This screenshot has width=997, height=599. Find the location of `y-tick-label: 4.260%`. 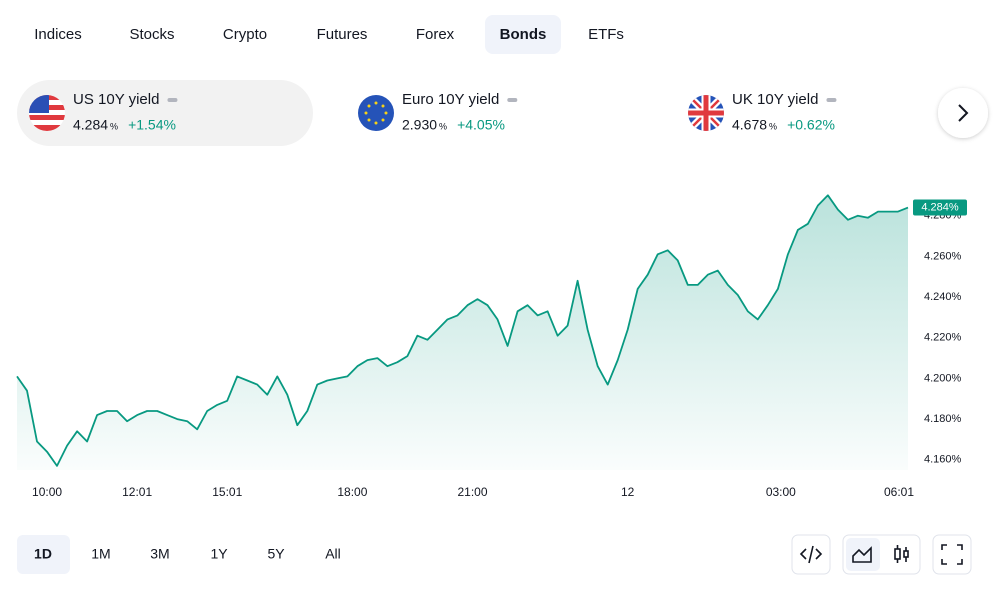

y-tick-label: 4.260% is located at coordinates (943, 256).